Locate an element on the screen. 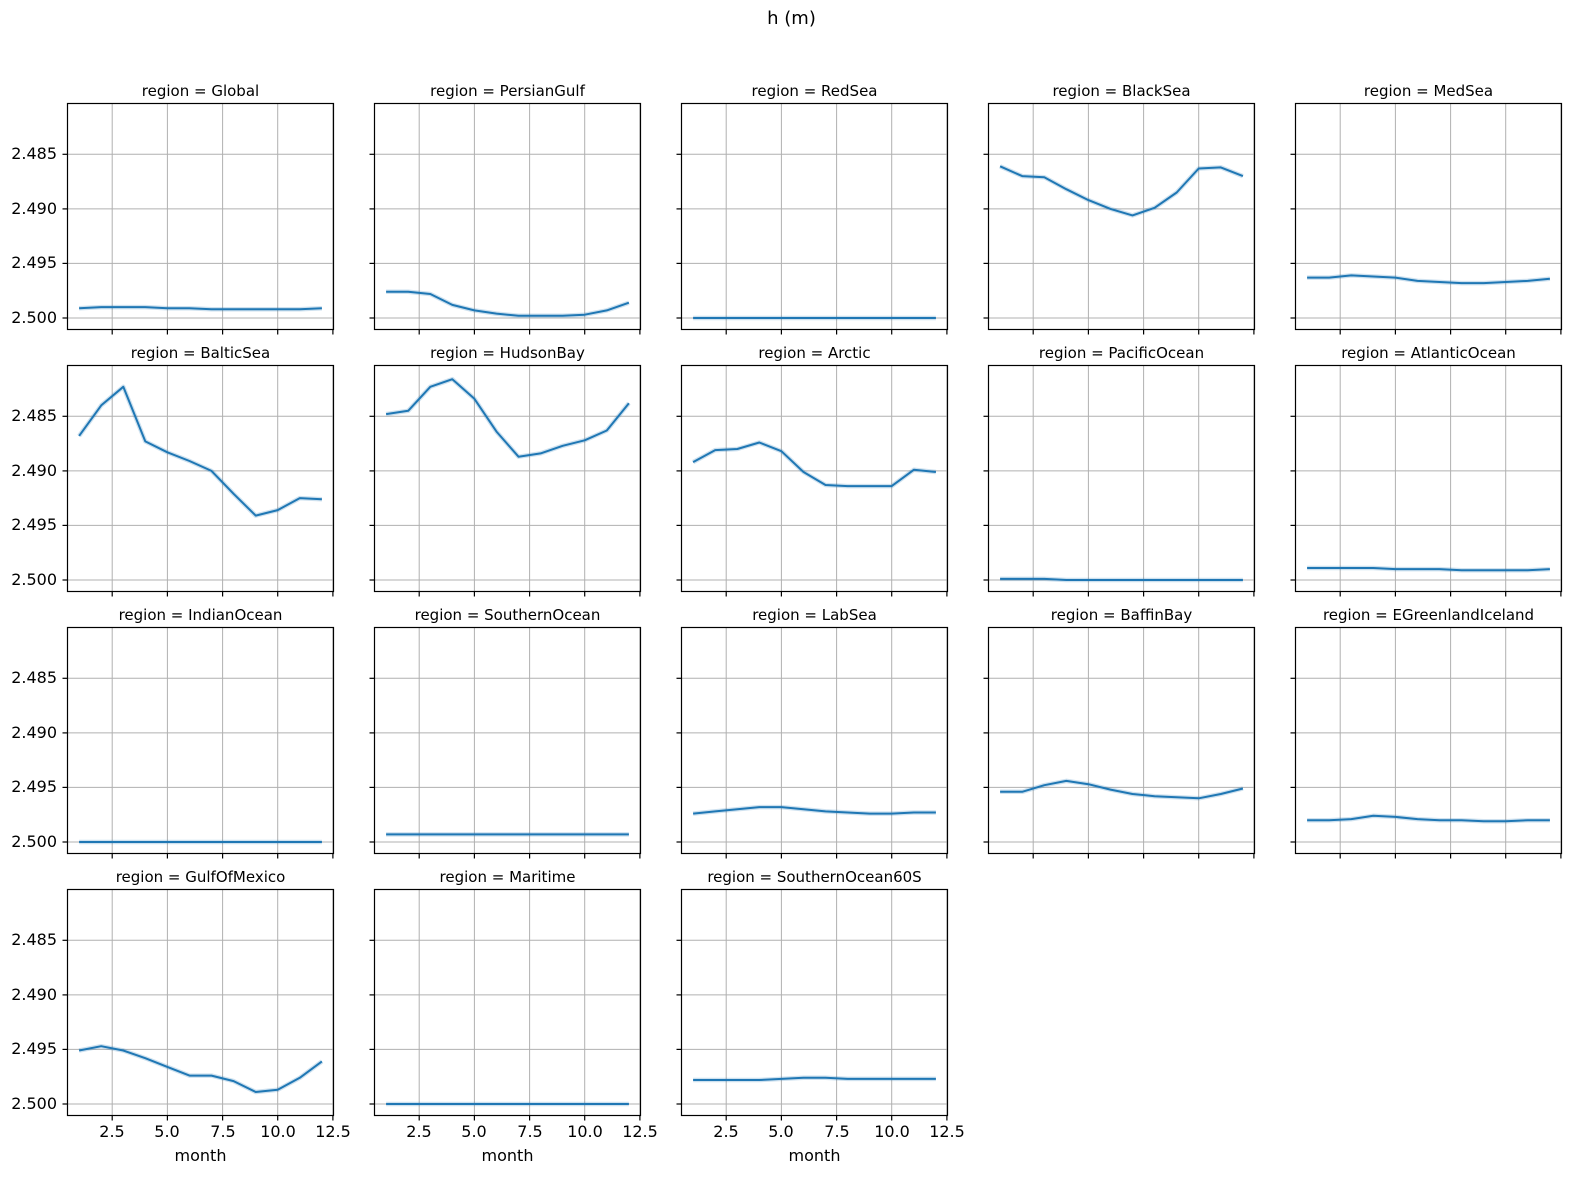 The width and height of the screenshot is (1583, 1178). facet-title: region = SouthernOcean is located at coordinates (507, 615).